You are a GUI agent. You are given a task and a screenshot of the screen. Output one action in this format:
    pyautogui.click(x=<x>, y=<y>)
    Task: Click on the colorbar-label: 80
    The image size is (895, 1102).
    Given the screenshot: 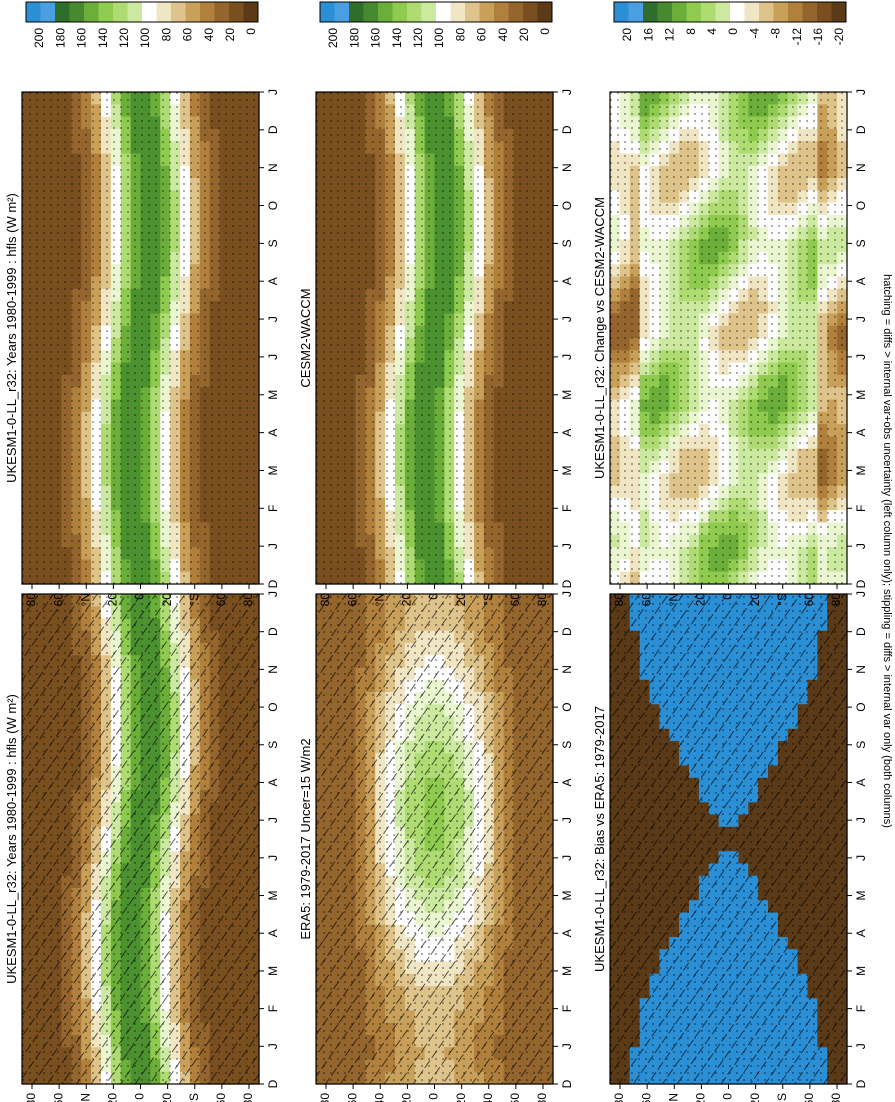 What is the action you would take?
    pyautogui.click(x=166, y=35)
    